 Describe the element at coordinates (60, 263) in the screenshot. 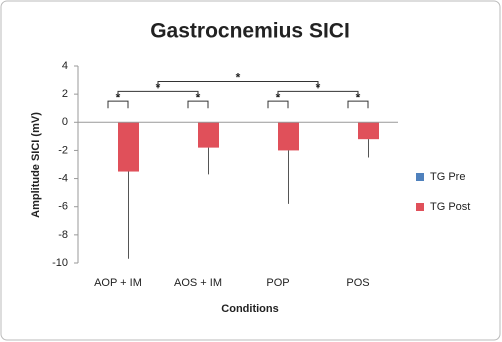

I see `y-tick-label: -10` at that location.